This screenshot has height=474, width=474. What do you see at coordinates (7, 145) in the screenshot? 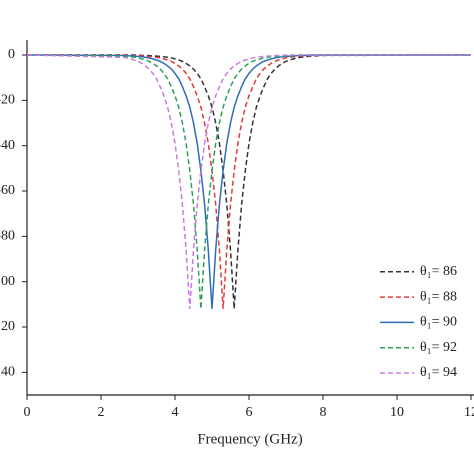
I see `y-tick-label: -40` at bounding box center [7, 145].